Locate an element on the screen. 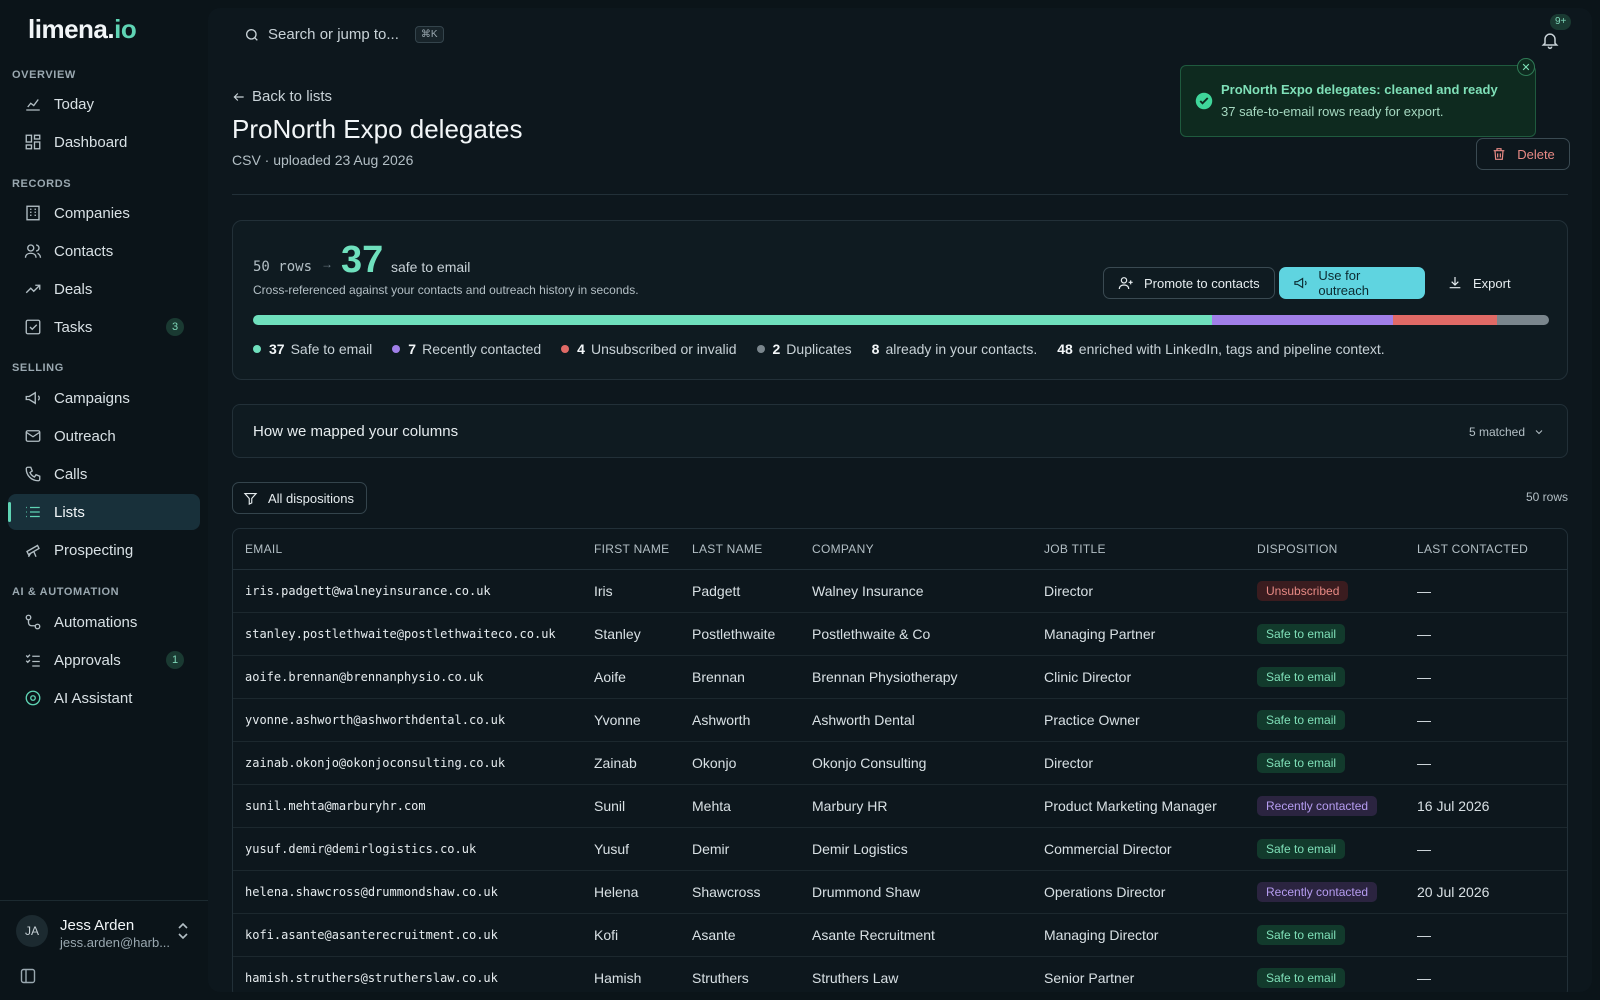  sidebar-item-prospecting: Prospecting is located at coordinates (104, 550).